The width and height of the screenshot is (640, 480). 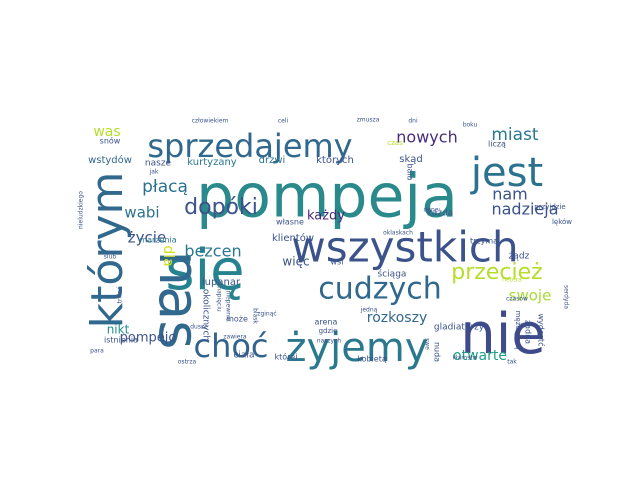 I want to click on word-55: nuda, so click(x=437, y=352).